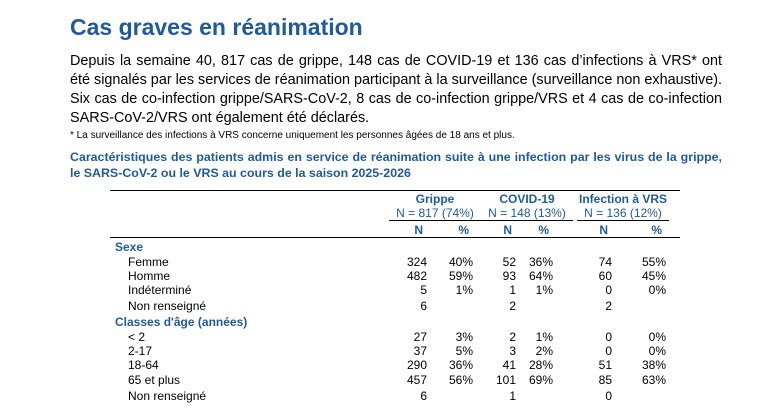 This screenshot has width=784, height=409. Describe the element at coordinates (509, 365) in the screenshot. I see `table-cell: 41` at that location.